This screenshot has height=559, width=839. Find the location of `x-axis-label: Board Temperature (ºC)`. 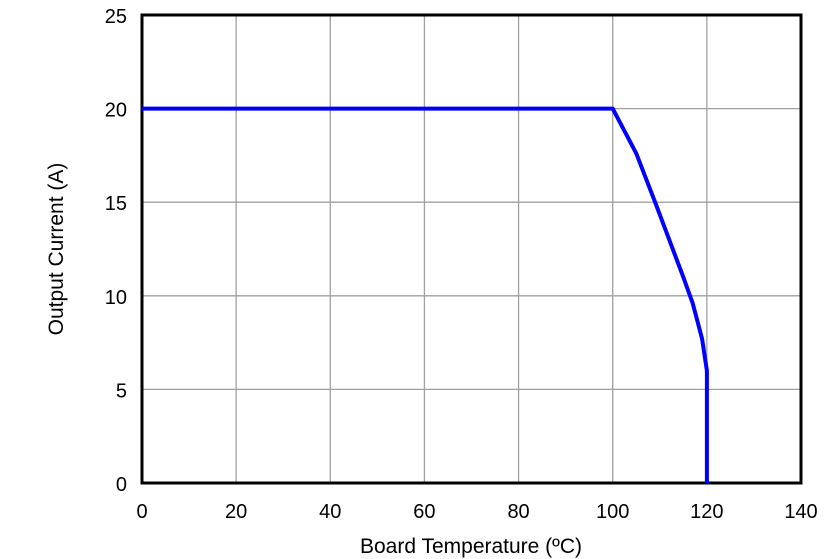

x-axis-label: Board Temperature (ºC) is located at coordinates (471, 546).